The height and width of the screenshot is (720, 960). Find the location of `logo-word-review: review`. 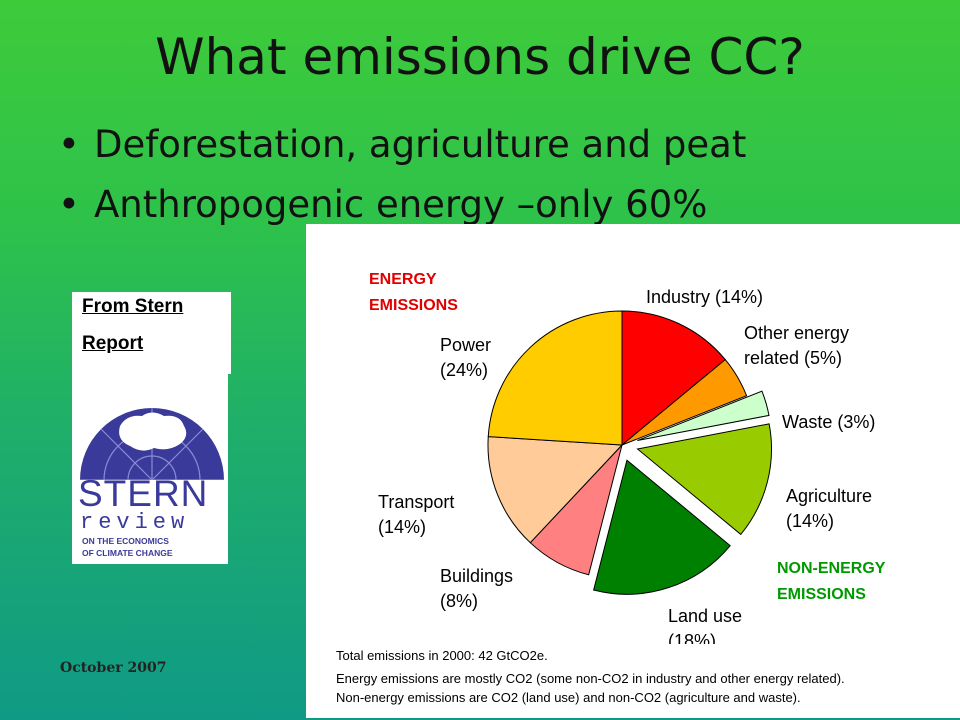

logo-word-review: review is located at coordinates (134, 522).